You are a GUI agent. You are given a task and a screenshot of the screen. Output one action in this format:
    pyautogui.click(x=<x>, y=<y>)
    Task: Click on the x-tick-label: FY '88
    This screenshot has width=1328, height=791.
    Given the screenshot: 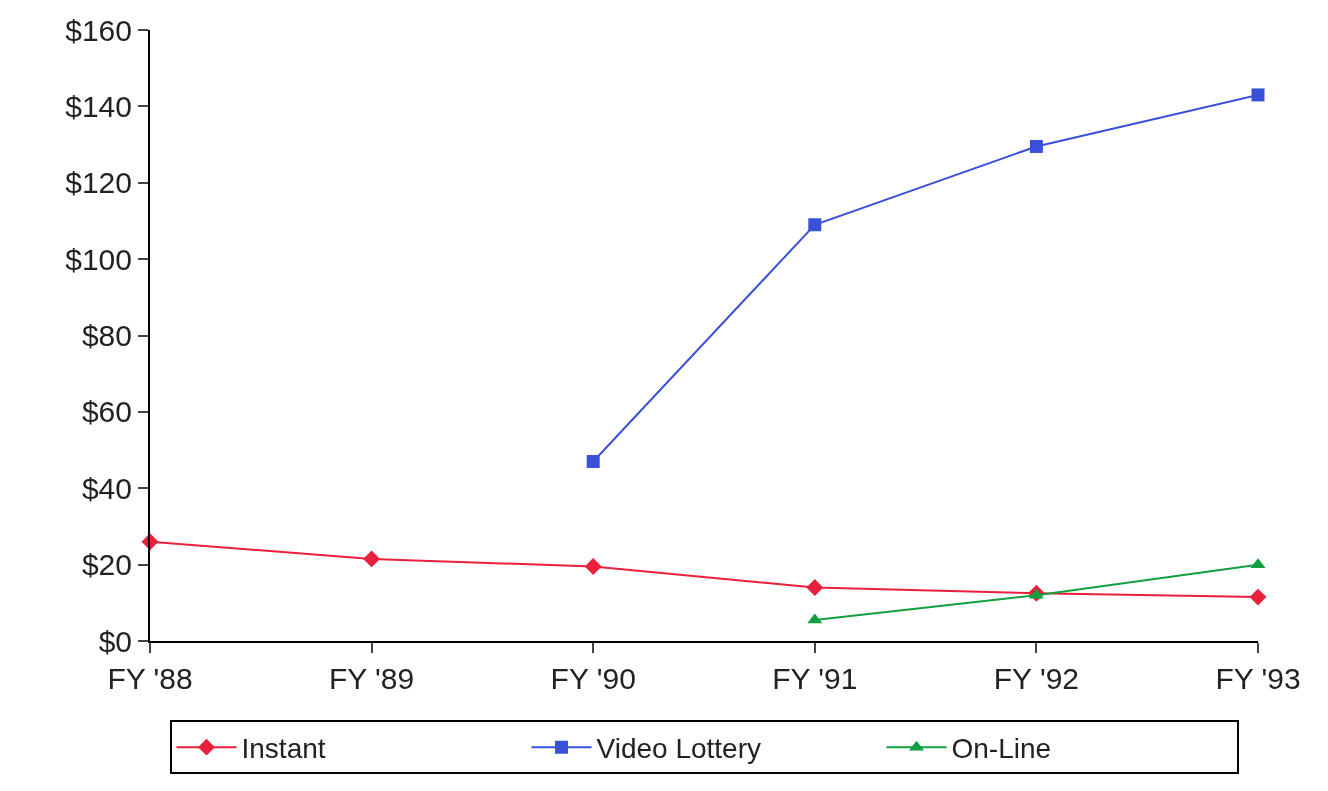 What is the action you would take?
    pyautogui.click(x=150, y=678)
    